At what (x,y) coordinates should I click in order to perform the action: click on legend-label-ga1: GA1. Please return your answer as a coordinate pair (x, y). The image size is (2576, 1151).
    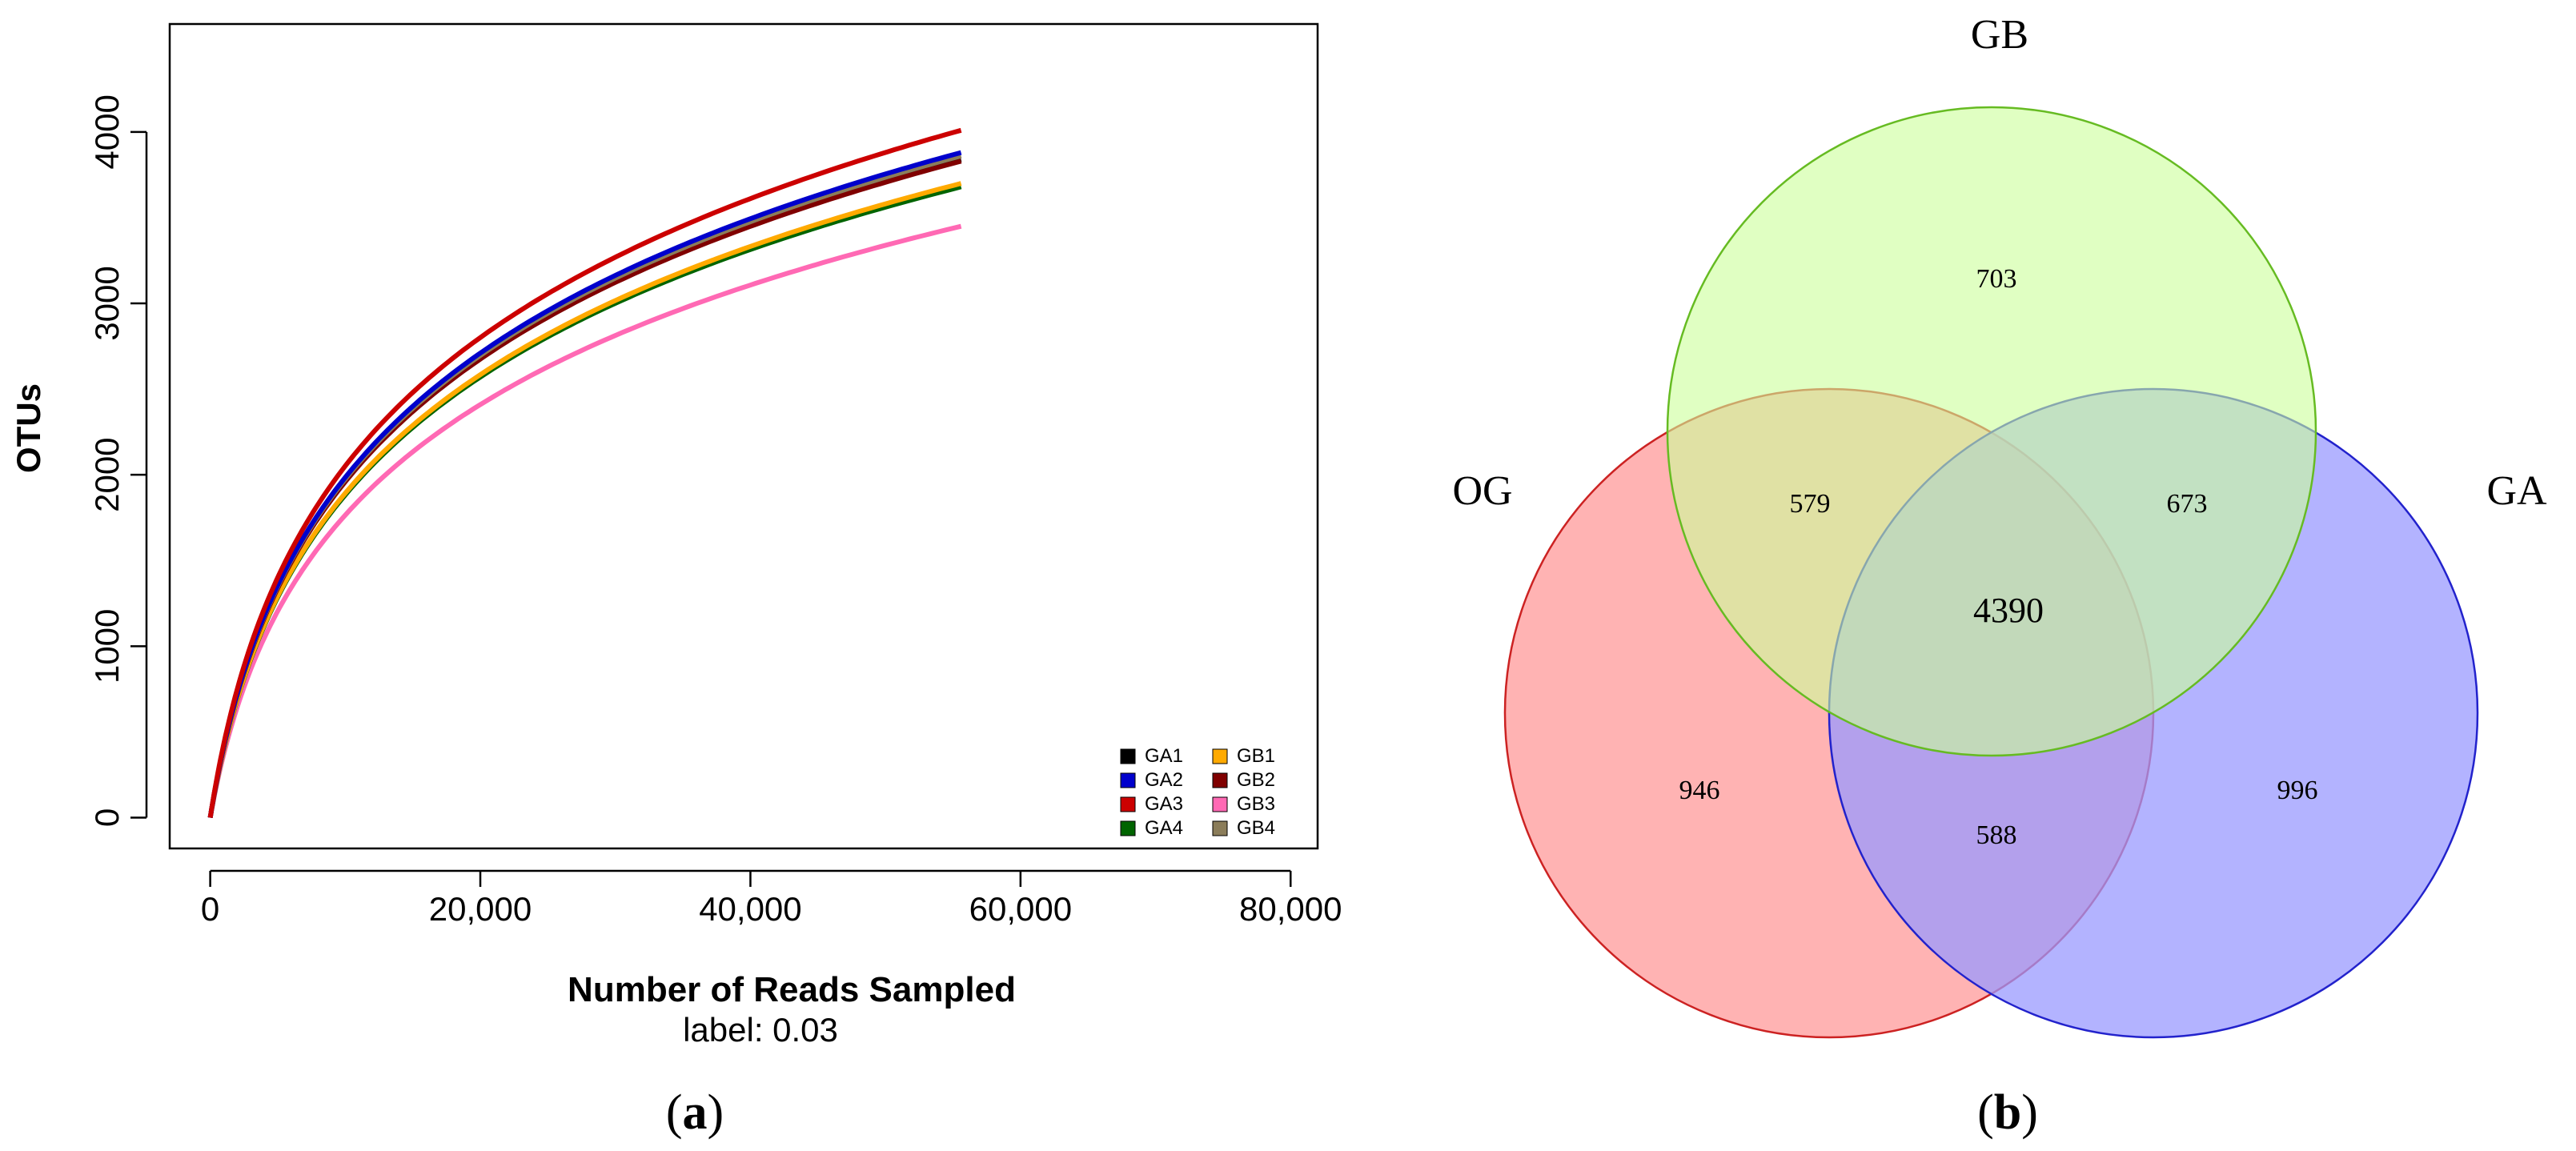
    Looking at the image, I should click on (1164, 756).